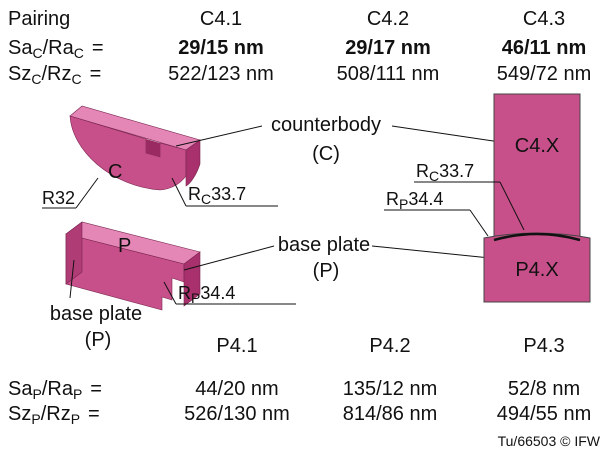  Describe the element at coordinates (446, 134) in the screenshot. I see `counterbody-leader-right` at that location.